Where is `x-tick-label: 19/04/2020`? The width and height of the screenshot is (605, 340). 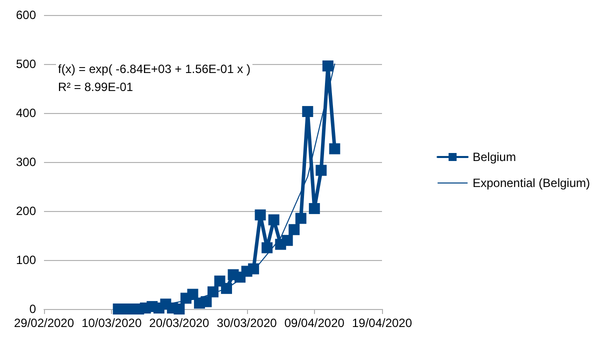
x-tick-label: 19/04/2020 is located at coordinates (382, 323).